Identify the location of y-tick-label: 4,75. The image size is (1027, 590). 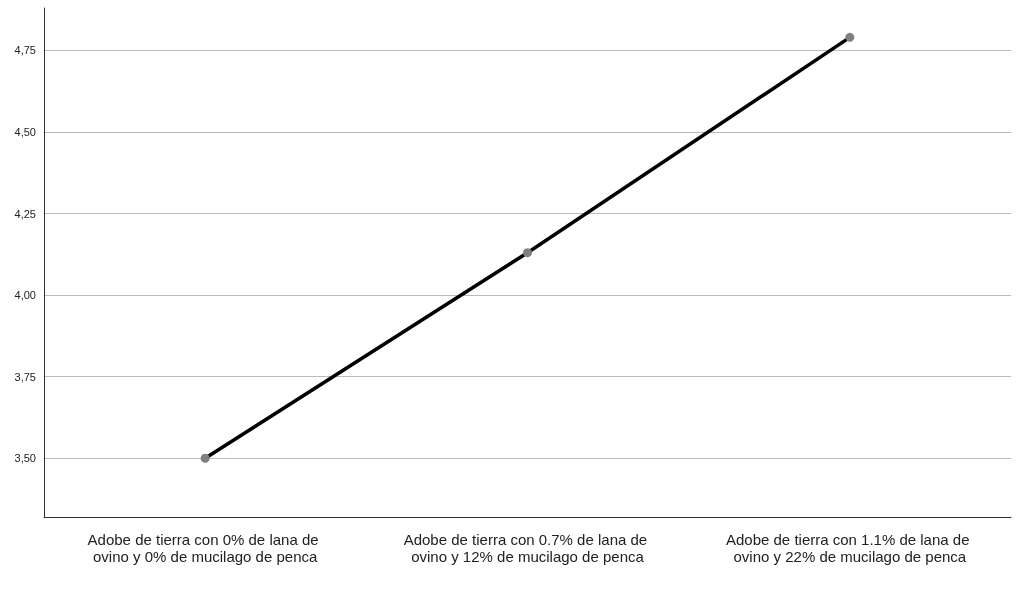
(25, 50).